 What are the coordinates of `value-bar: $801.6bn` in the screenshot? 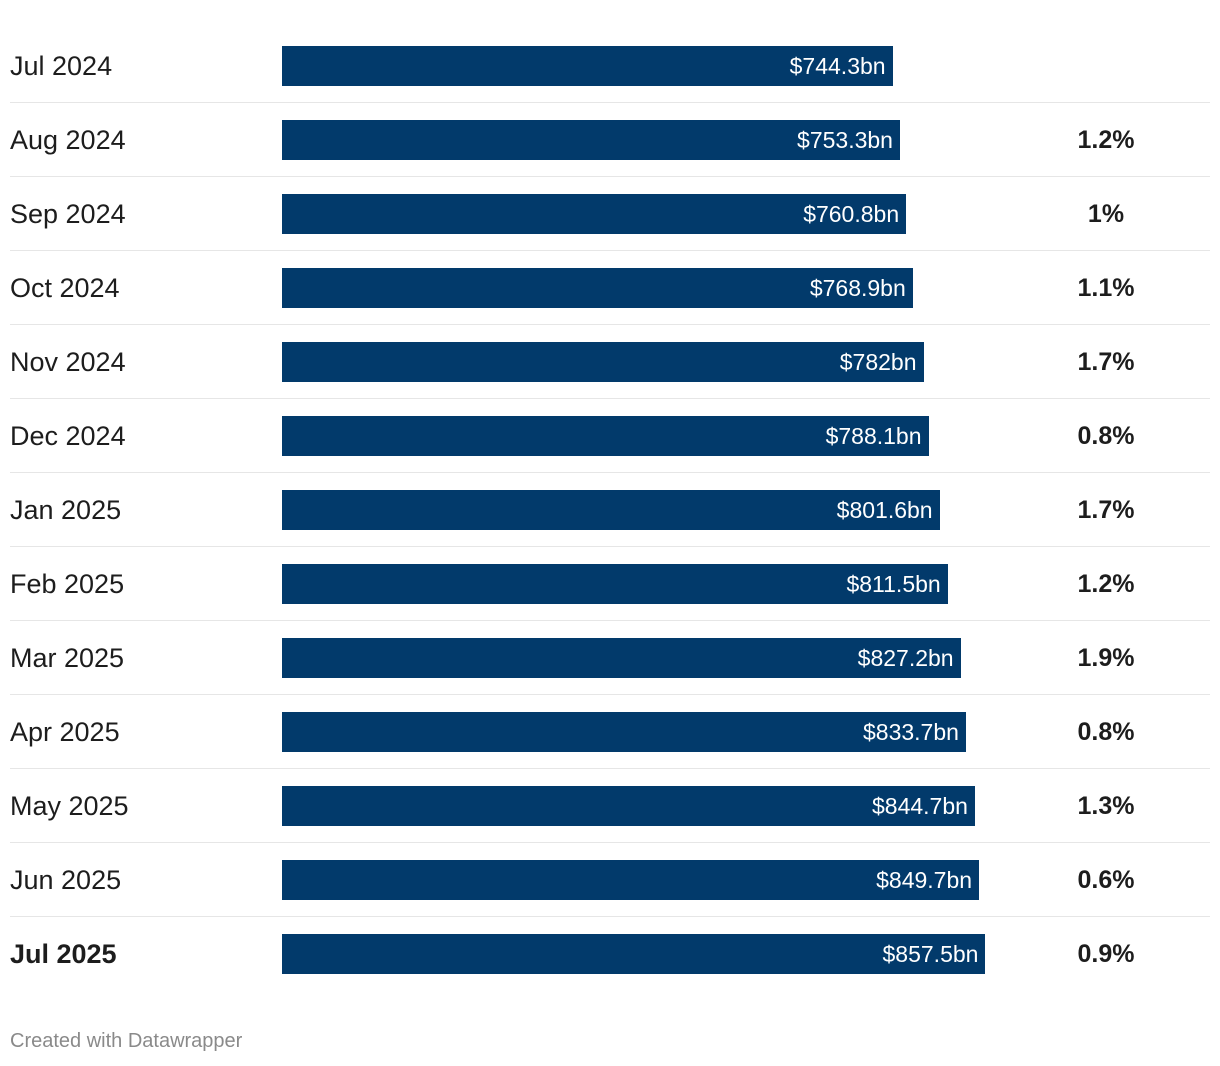 It's located at (611, 510).